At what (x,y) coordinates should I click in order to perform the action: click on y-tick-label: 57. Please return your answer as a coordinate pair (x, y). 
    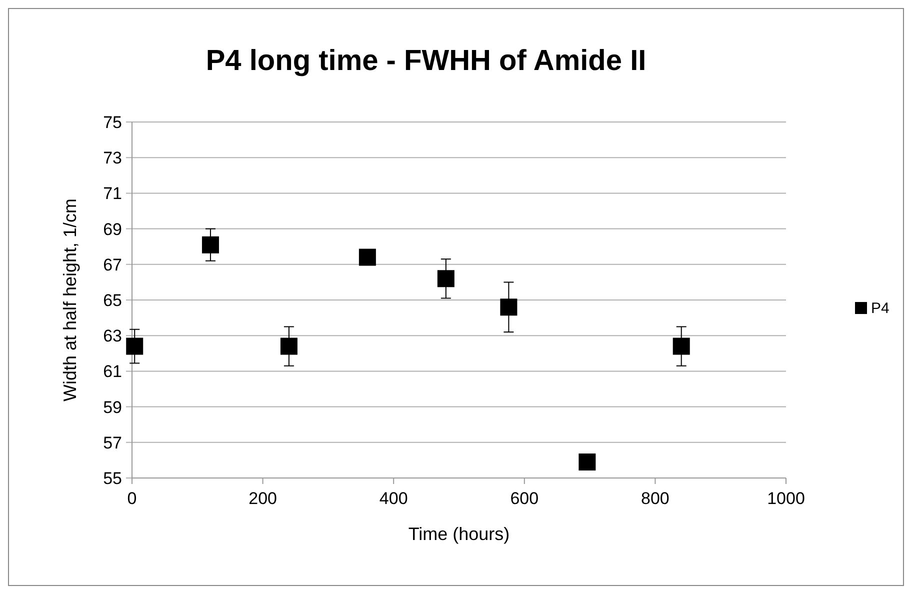
    Looking at the image, I should click on (112, 442).